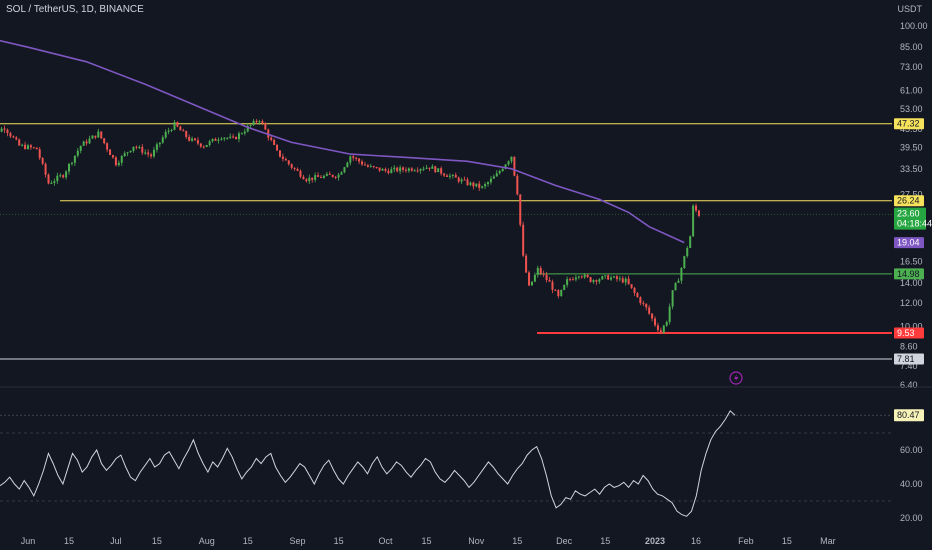  What do you see at coordinates (914, 26) in the screenshot?
I see `price-tick-label: 100.00` at bounding box center [914, 26].